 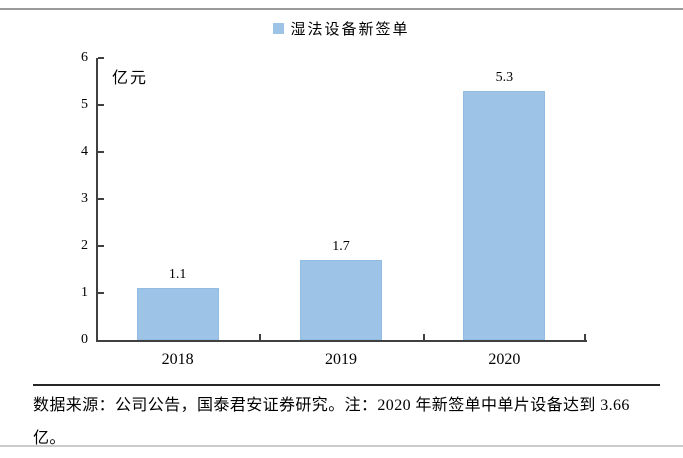 What do you see at coordinates (341, 359) in the screenshot?
I see `x-axis-category-label: 2019` at bounding box center [341, 359].